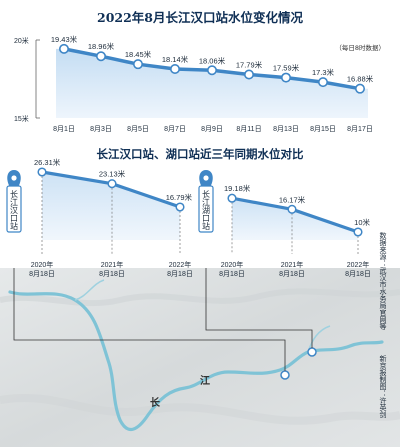  What do you see at coordinates (112, 174) in the screenshot?
I see `panel-data-label: 23.13米` at bounding box center [112, 174].